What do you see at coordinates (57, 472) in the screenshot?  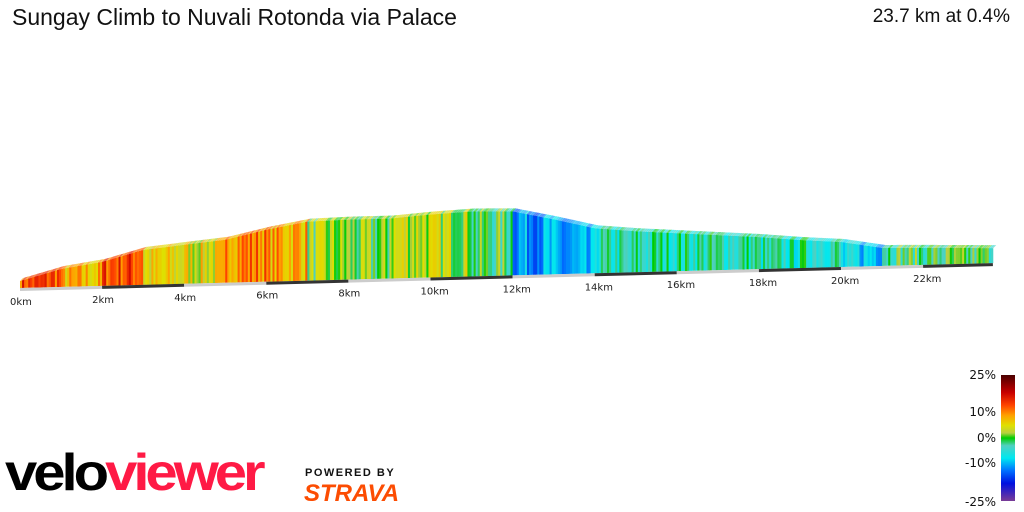 I see `logo-velo: velo` at bounding box center [57, 472].